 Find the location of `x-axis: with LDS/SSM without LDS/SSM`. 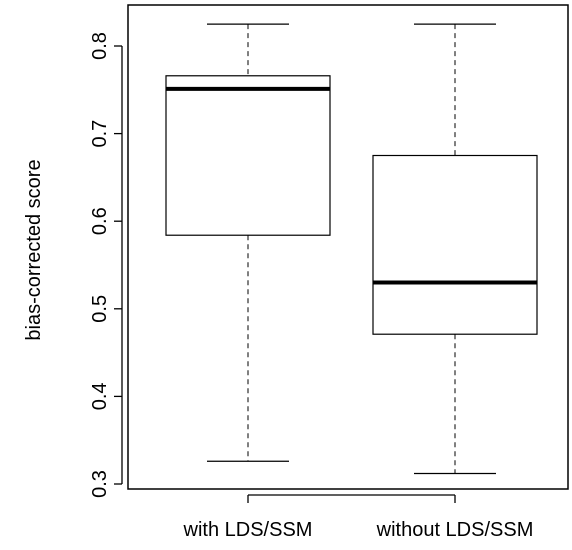

x-axis: with LDS/SSM without LDS/SSM is located at coordinates (358, 517).